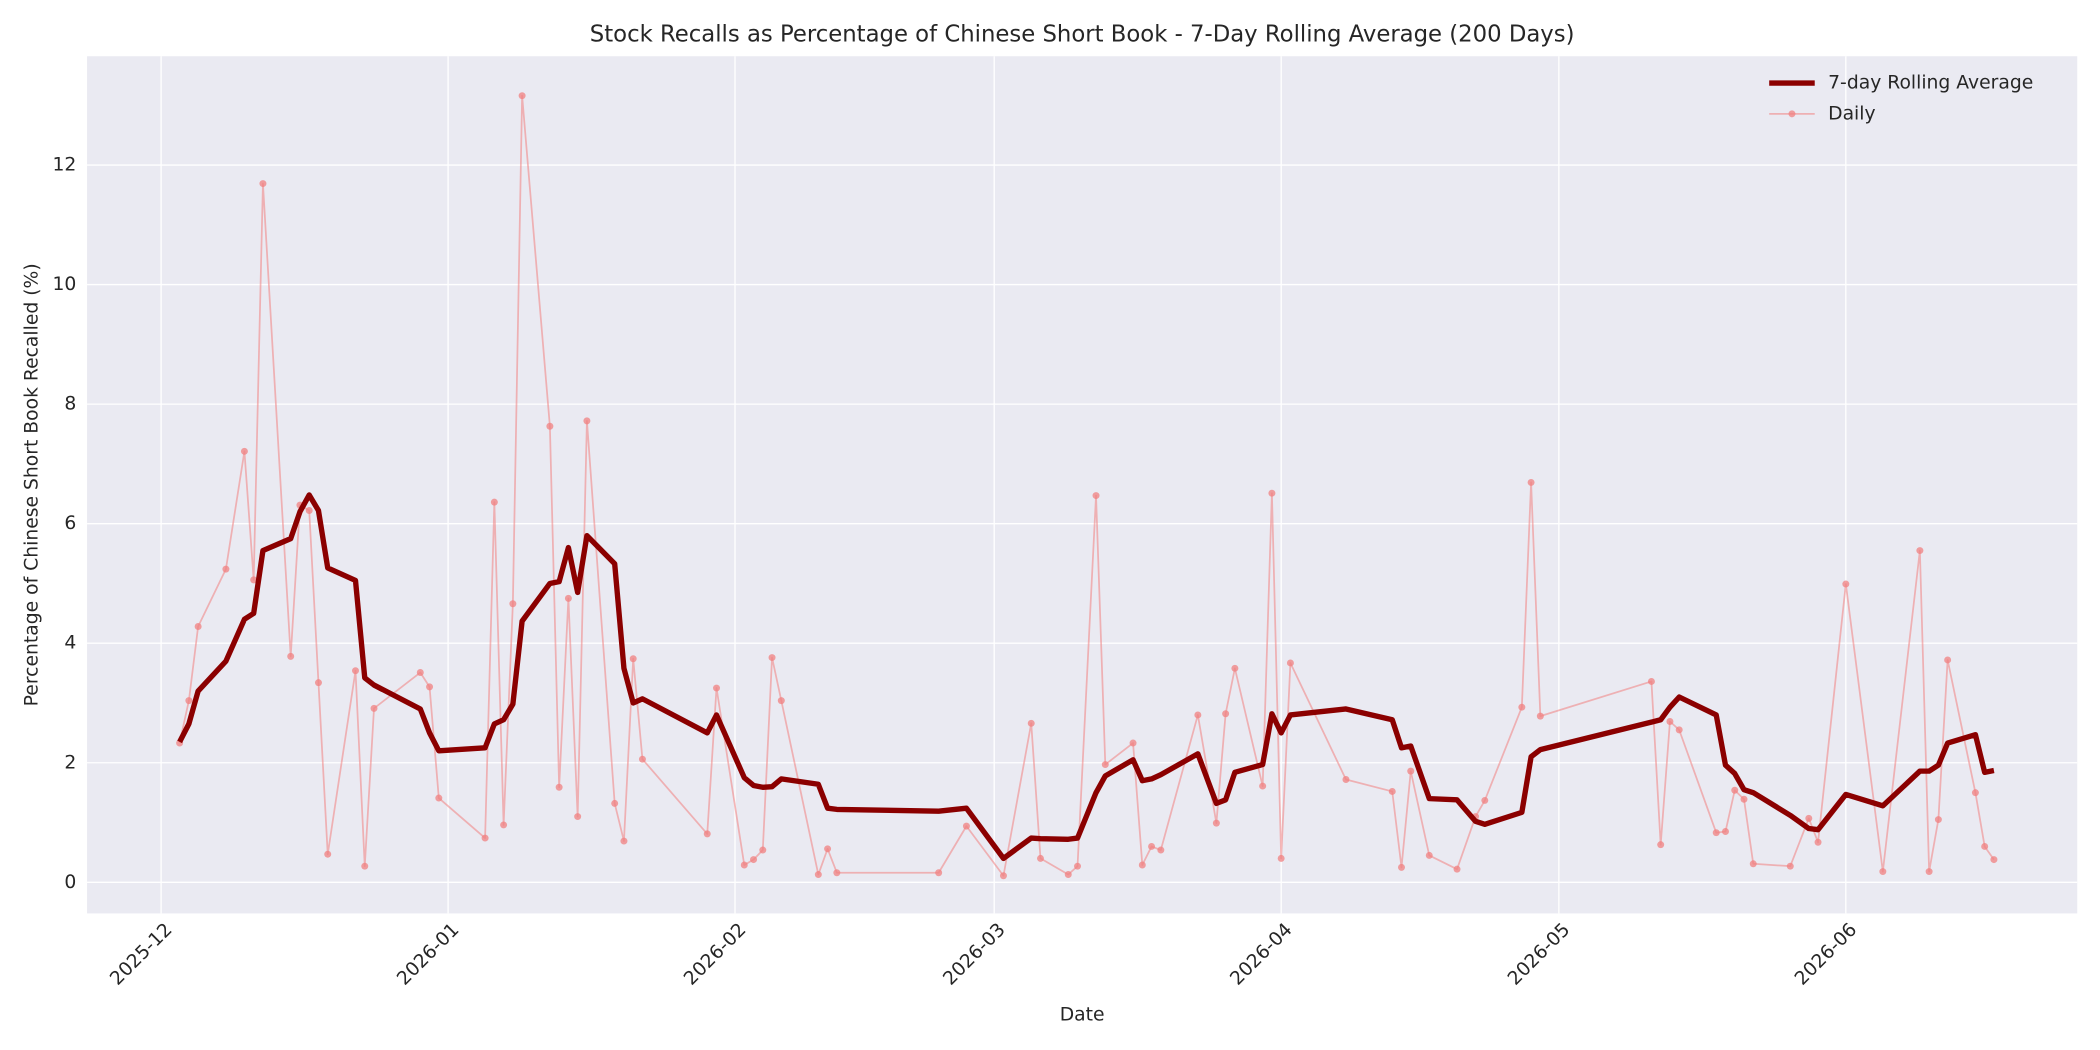  Describe the element at coordinates (1082, 1015) in the screenshot. I see `x-axis-label: Date` at that location.